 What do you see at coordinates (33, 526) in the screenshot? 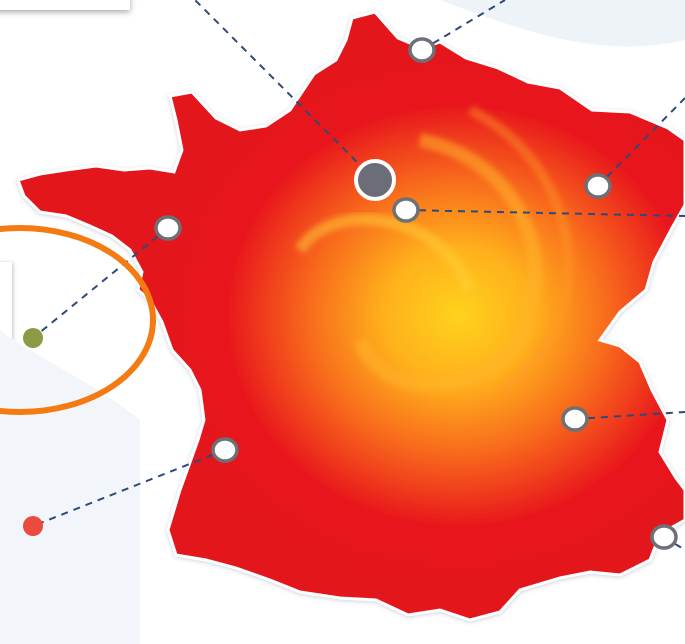
I see `legend-dot-red` at bounding box center [33, 526].